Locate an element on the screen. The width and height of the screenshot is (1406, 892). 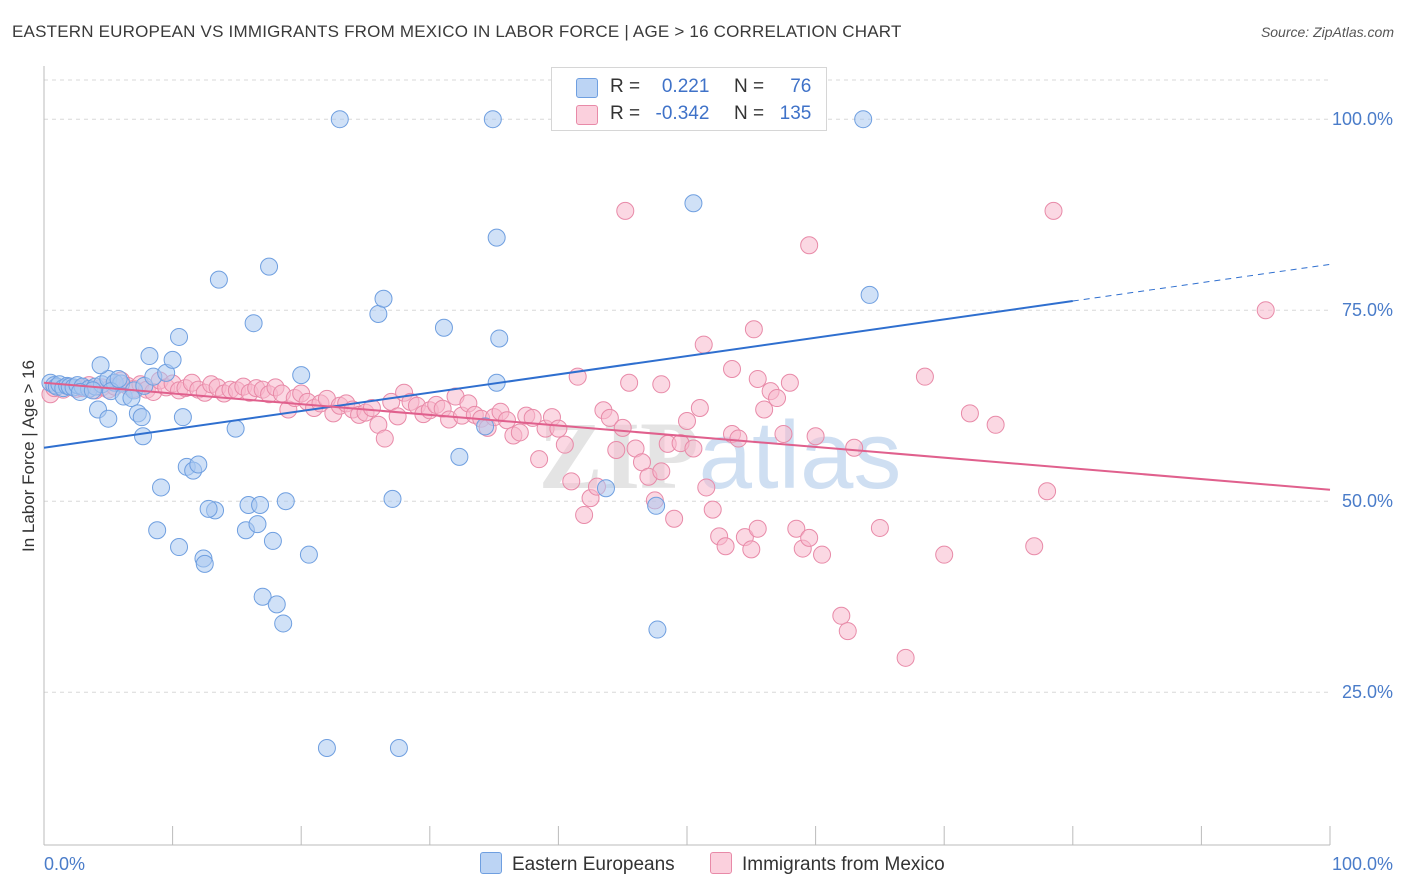
legend-label: Immigrants from Mexico is located at coordinates (843, 864).